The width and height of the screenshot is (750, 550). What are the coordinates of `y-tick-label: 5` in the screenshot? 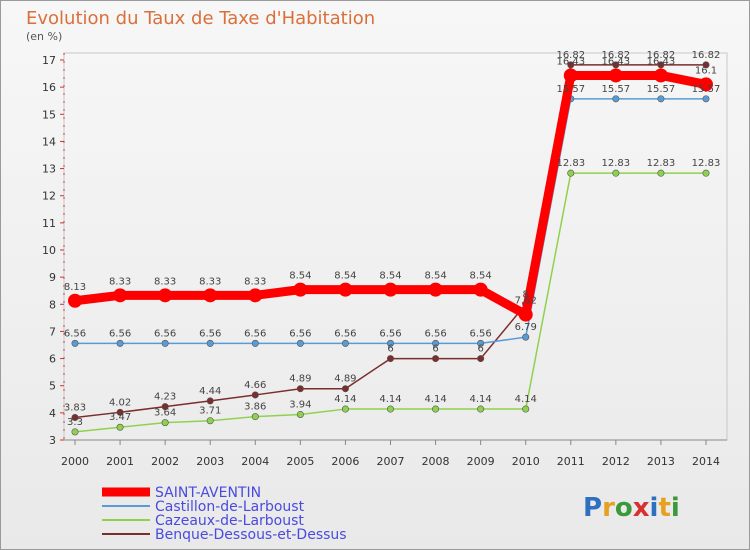 It's located at (52, 386).